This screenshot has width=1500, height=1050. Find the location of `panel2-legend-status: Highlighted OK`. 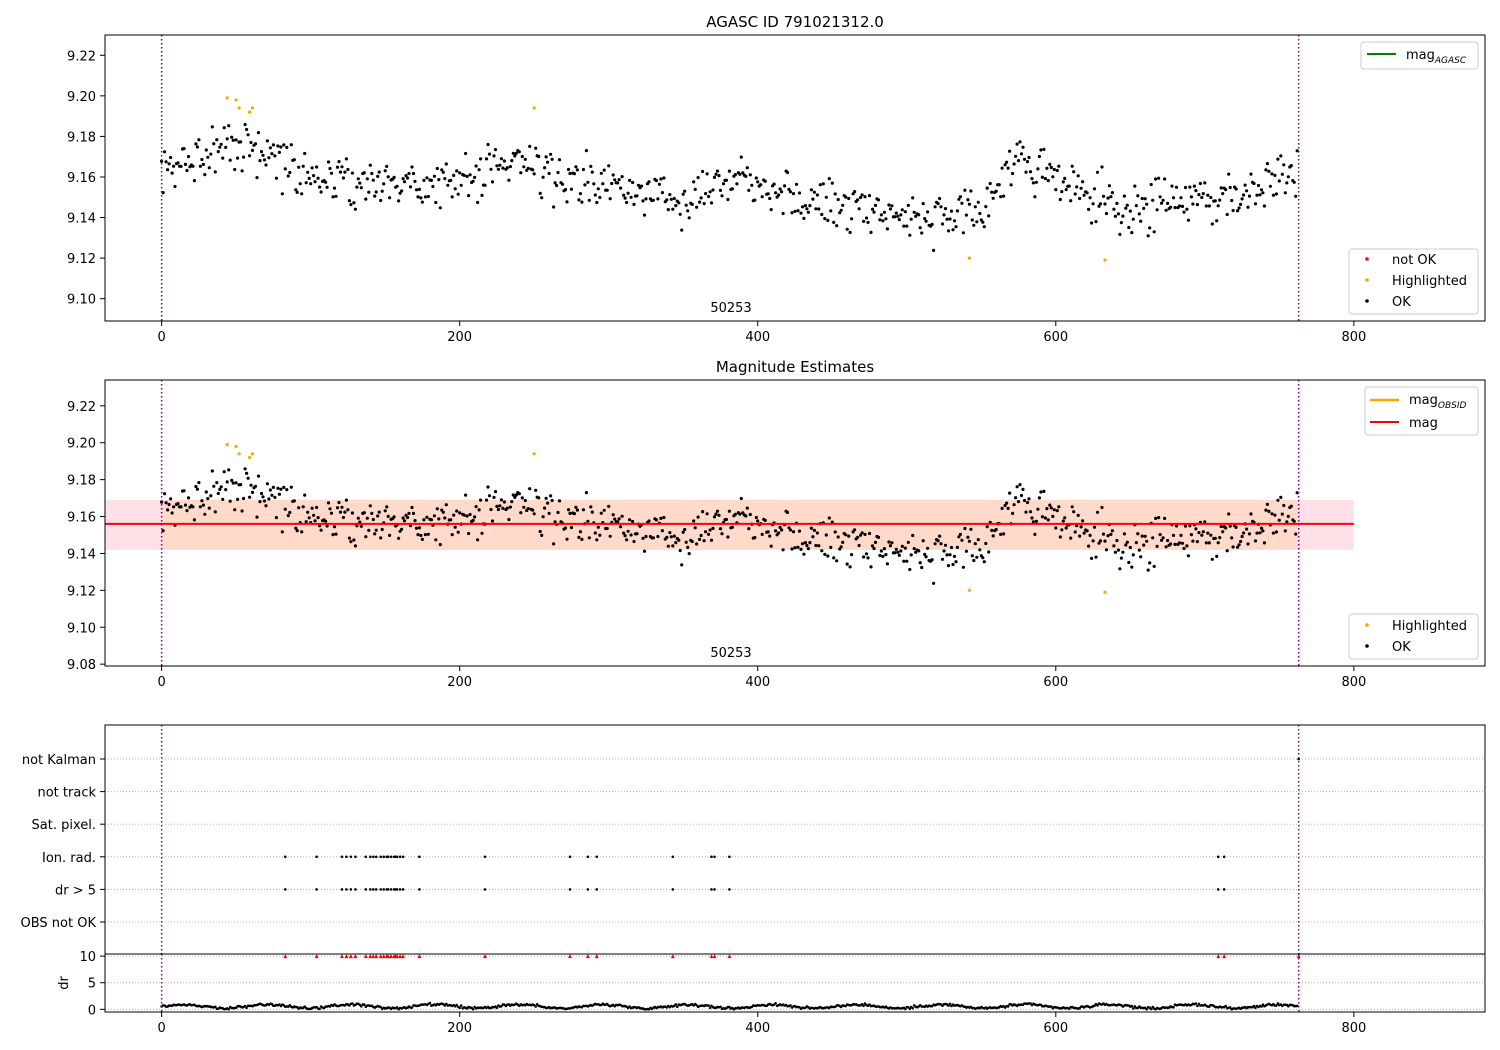

panel2-legend-status: Highlighted OK is located at coordinates (1413, 636).